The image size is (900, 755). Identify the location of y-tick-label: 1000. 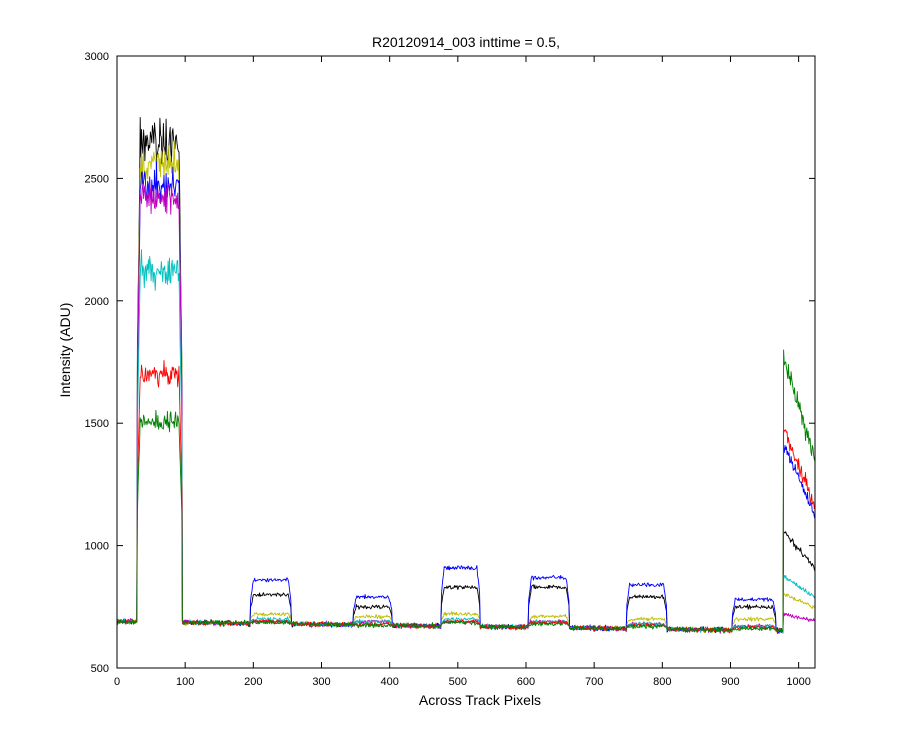
(97, 547).